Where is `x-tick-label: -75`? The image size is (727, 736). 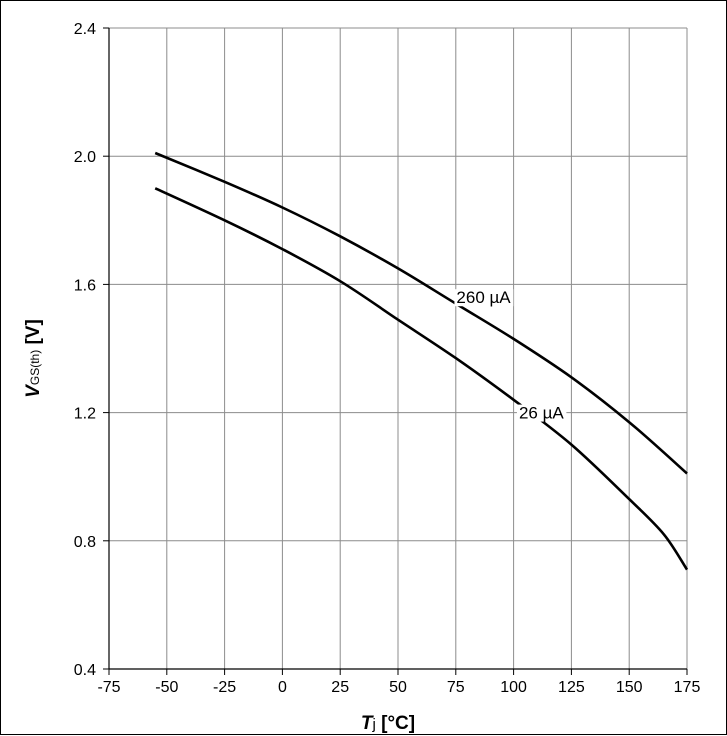
x-tick-label: -75 is located at coordinates (108, 687).